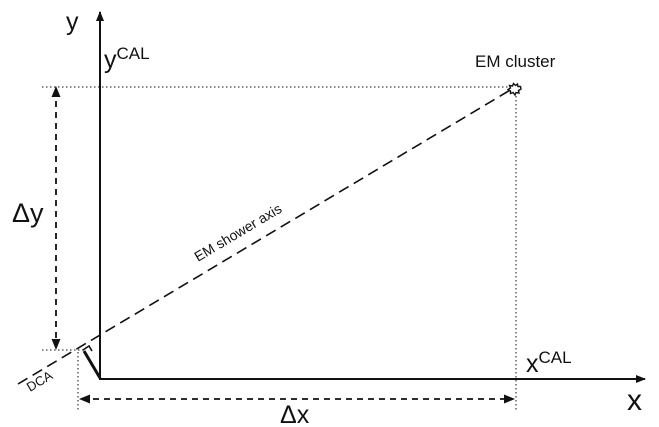 The width and height of the screenshot is (659, 427). What do you see at coordinates (110, 60) in the screenshot?
I see `y-cal-base: y` at bounding box center [110, 60].